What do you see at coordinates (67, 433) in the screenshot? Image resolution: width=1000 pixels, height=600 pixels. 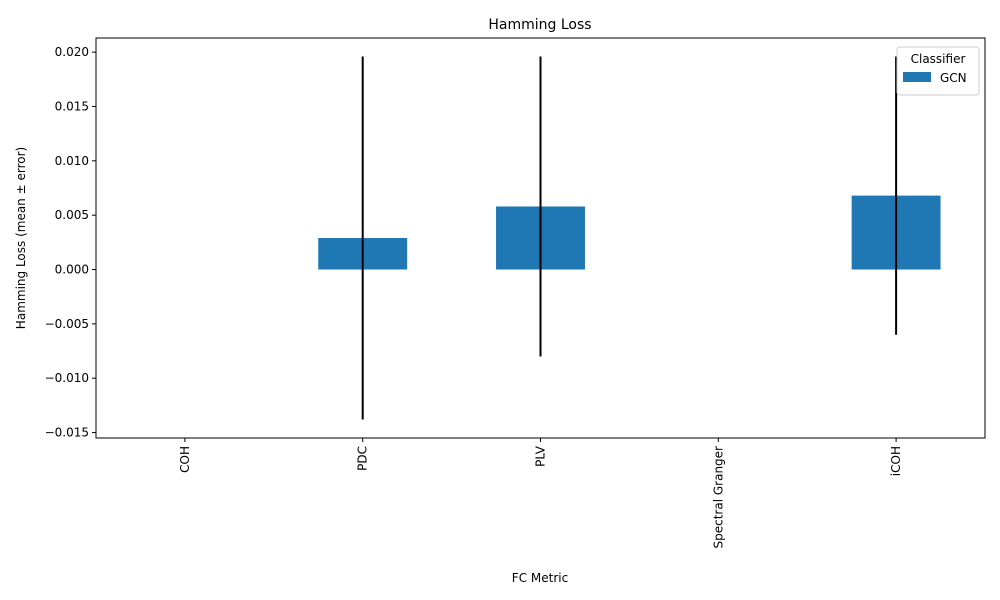 I see `y-tick-label: −0.015` at bounding box center [67, 433].